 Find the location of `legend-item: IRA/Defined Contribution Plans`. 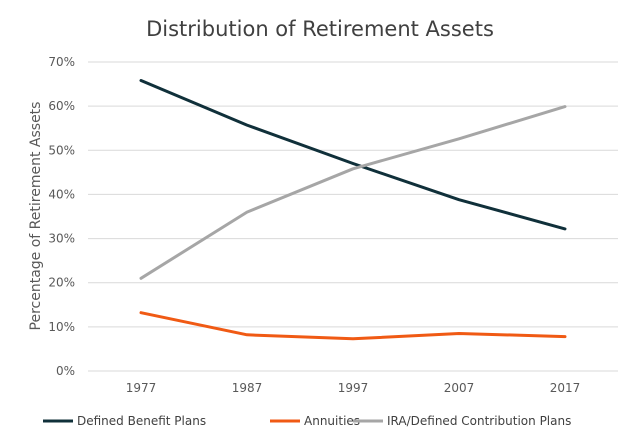

legend-item: IRA/Defined Contribution Plans is located at coordinates (462, 421).